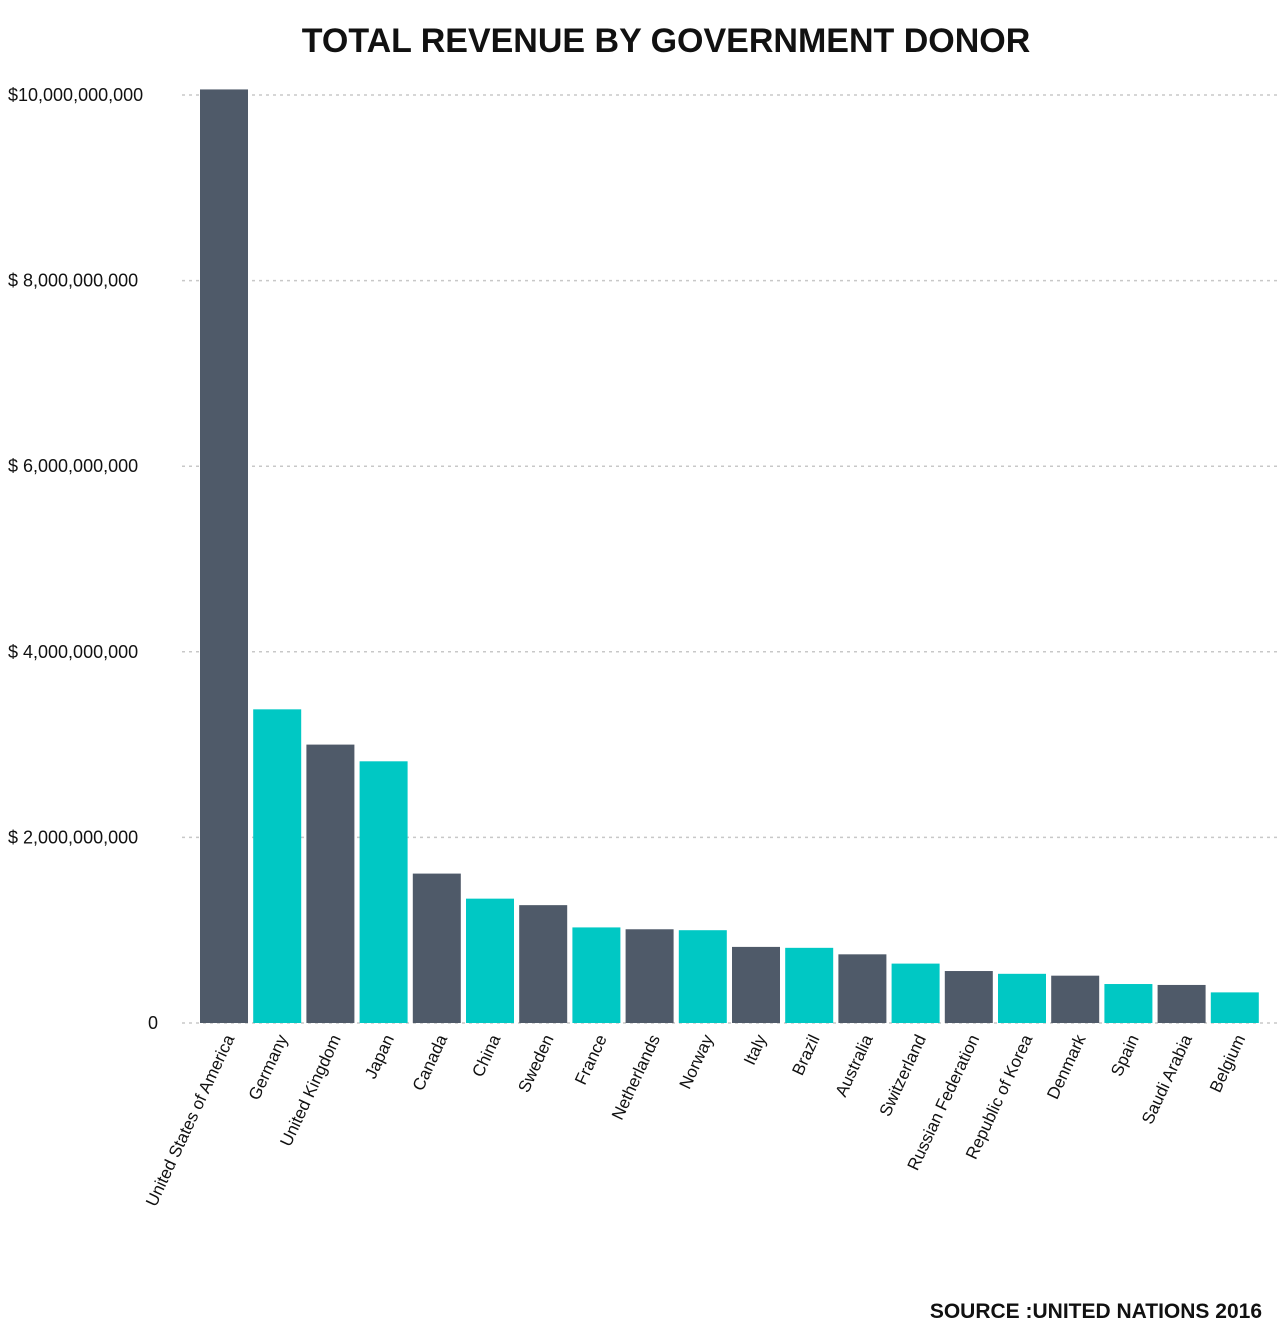 Image resolution: width=1280 pixels, height=1333 pixels. Describe the element at coordinates (535, 1064) in the screenshot. I see `x-tick-label: Sweden` at that location.